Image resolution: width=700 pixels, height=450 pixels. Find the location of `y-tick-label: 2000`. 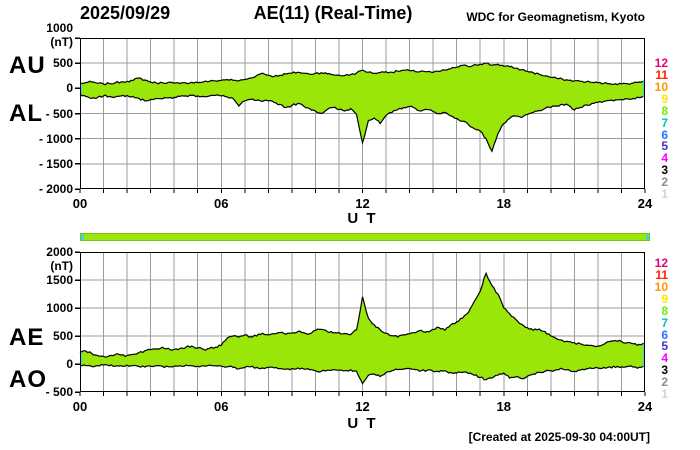

y-tick-label: 2000 is located at coordinates (59, 252).